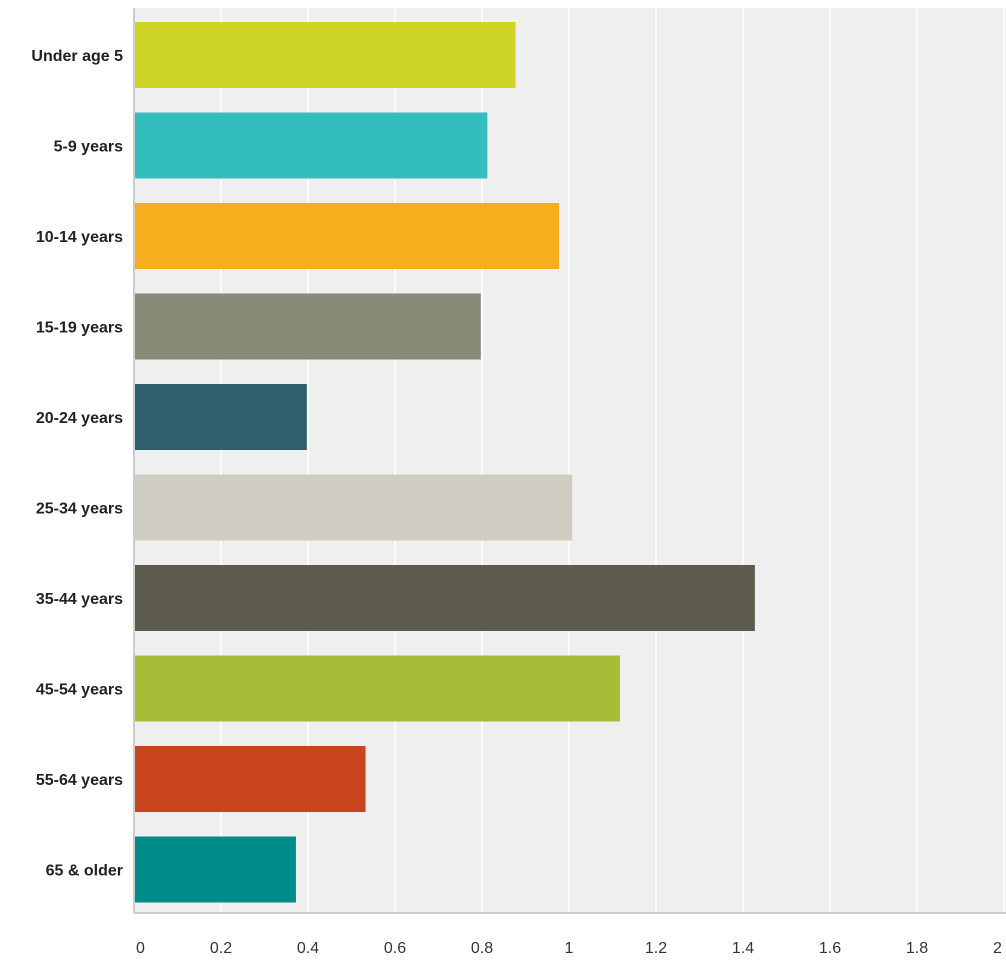 The image size is (1006, 961). Describe the element at coordinates (79, 328) in the screenshot. I see `category-label: 15-19 years` at that location.